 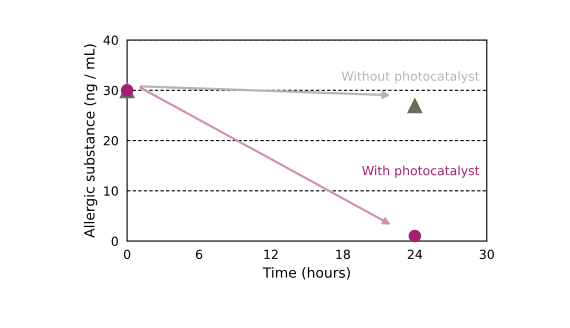 I want to click on y-tick-label: 30, so click(x=111, y=91).